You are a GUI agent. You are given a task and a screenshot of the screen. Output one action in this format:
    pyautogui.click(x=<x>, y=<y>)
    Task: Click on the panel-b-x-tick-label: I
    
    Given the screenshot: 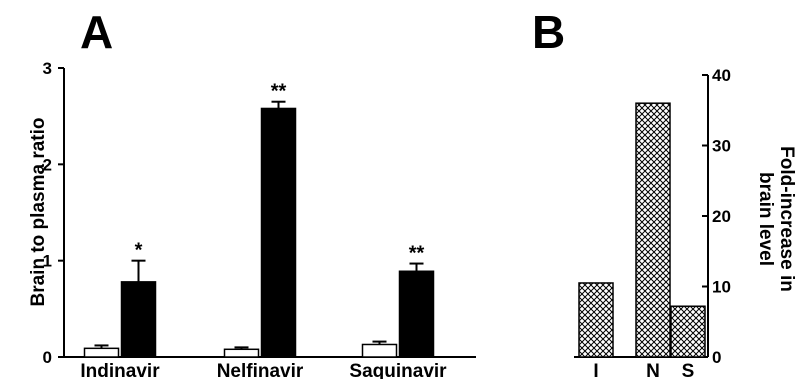 What is the action you would take?
    pyautogui.click(x=595, y=370)
    